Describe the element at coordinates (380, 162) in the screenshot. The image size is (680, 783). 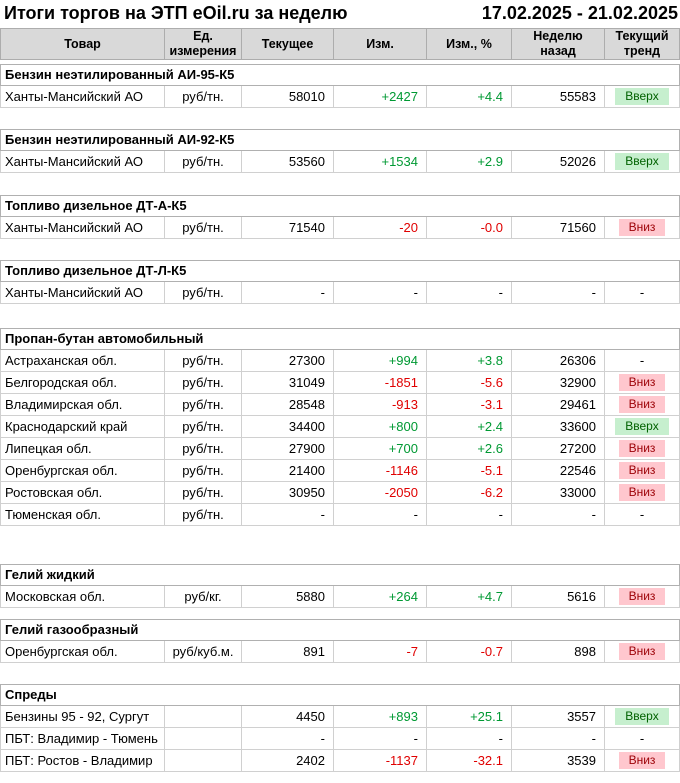
I see `change-cell: +1534` at that location.